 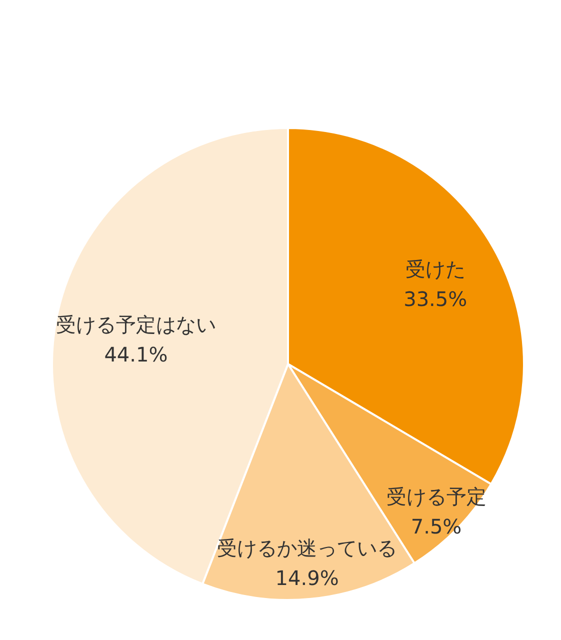 What do you see at coordinates (136, 354) in the screenshot?
I see `data-label: 44.1%` at bounding box center [136, 354].